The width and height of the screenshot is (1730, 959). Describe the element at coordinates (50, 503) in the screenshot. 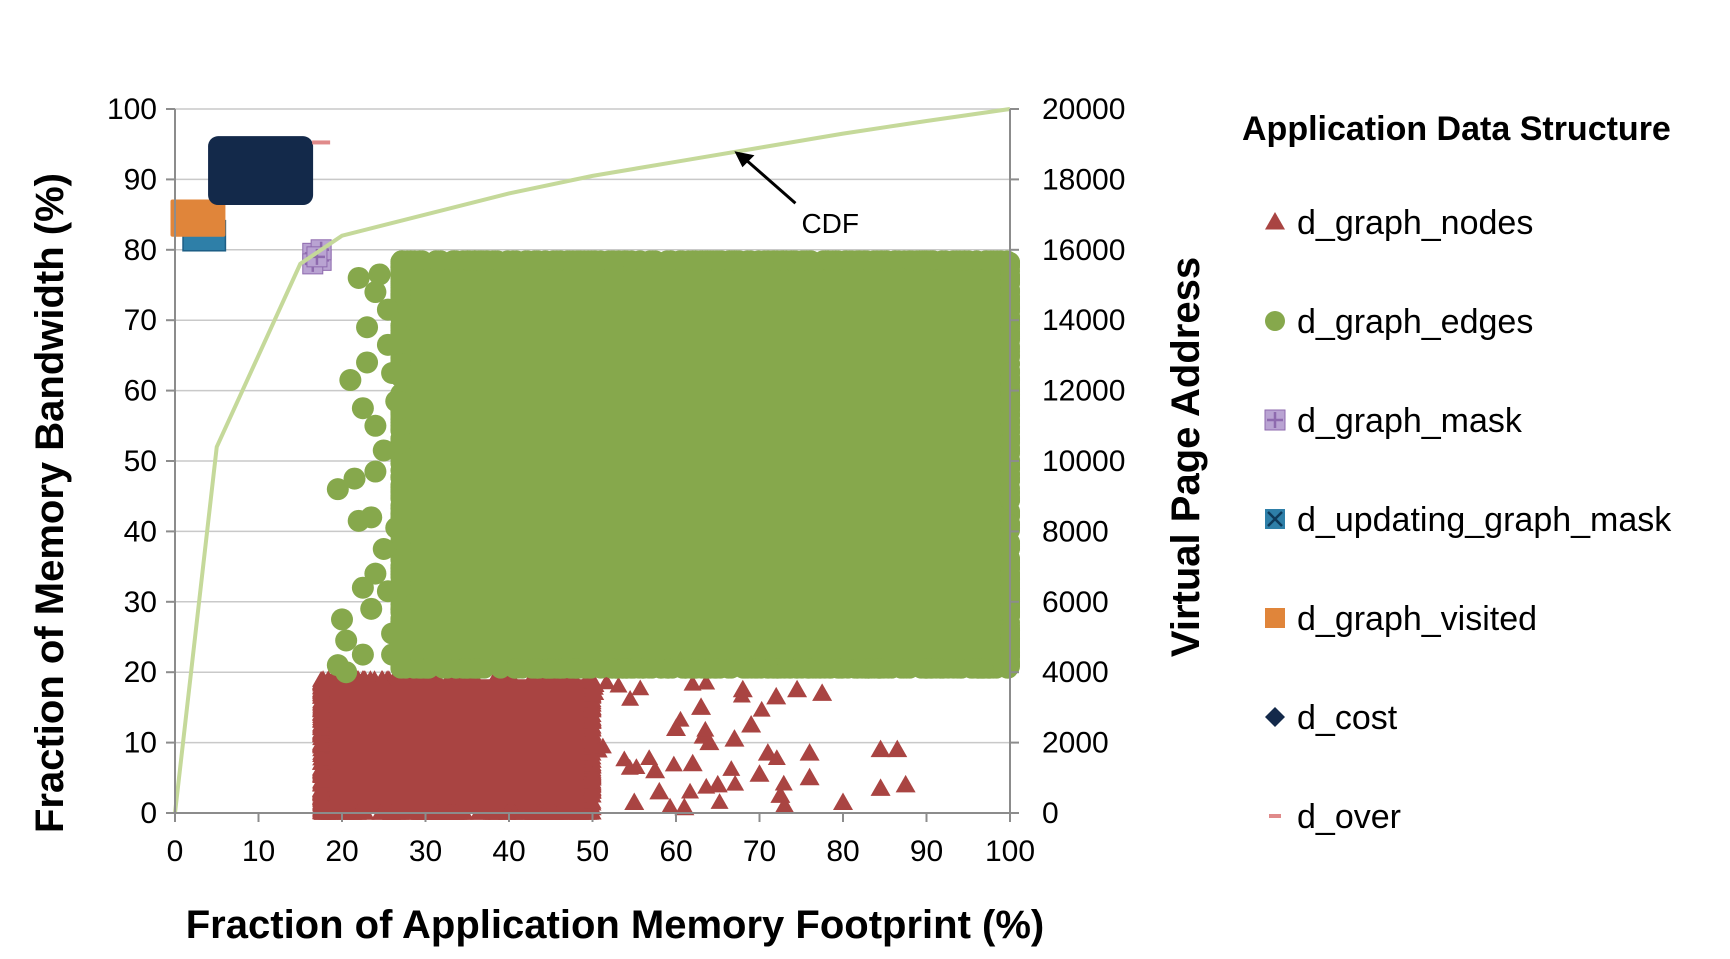

I see `y-axis-title: Fraction of Memory Bandwidth (%)` at that location.